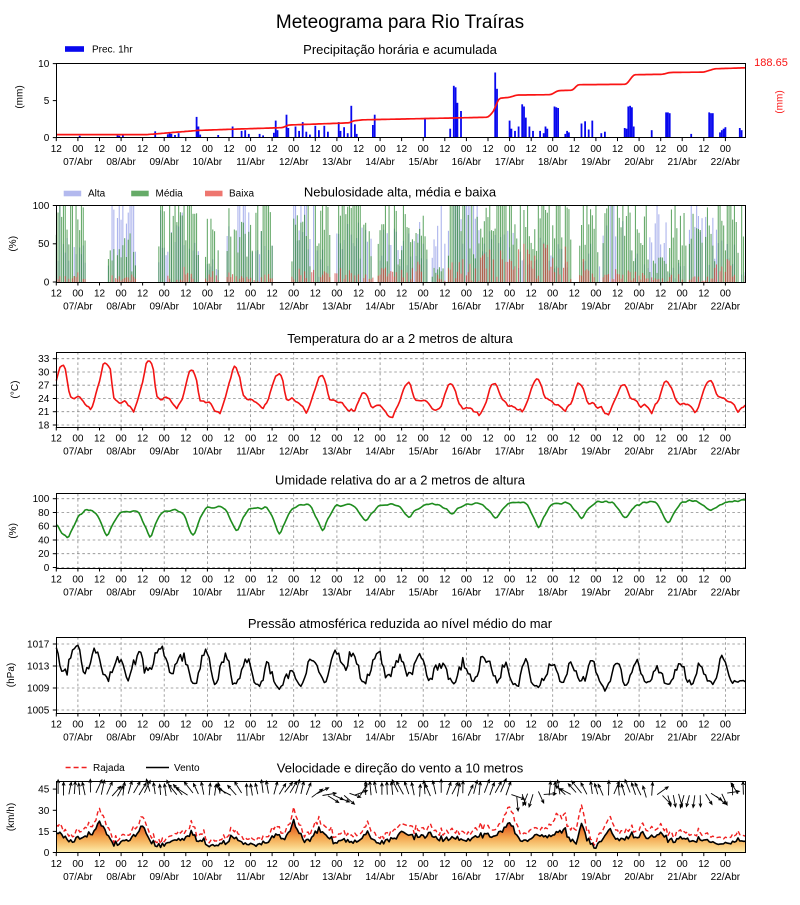 The width and height of the screenshot is (800, 905). Describe the element at coordinates (208, 452) in the screenshot. I see `svg-text: 10/Abr` at that location.